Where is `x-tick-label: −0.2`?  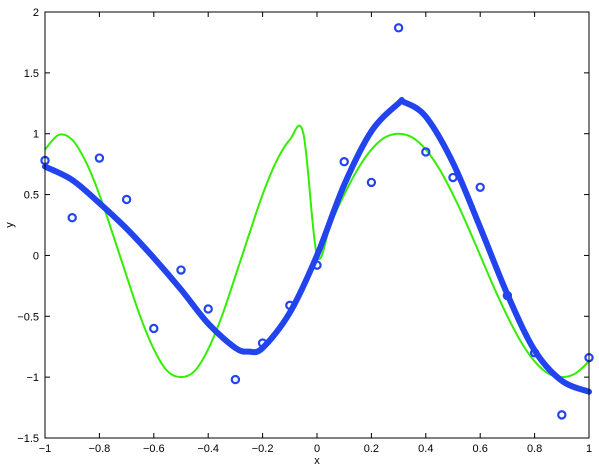
x-tick-label: −0.2 is located at coordinates (263, 449).